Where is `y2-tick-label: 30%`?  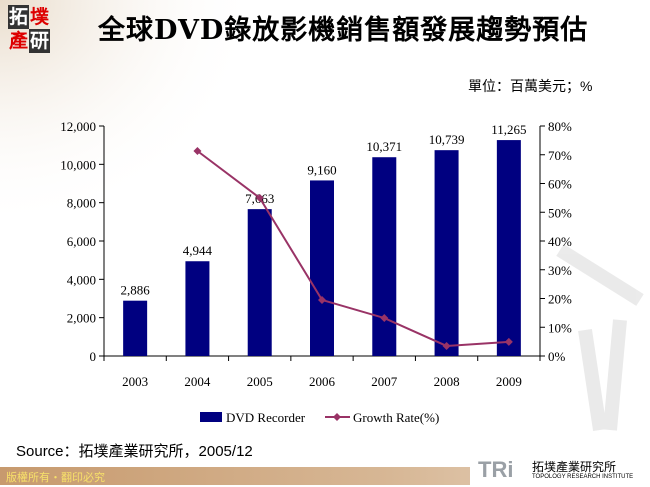 y2-tick-label: 30% is located at coordinates (560, 270).